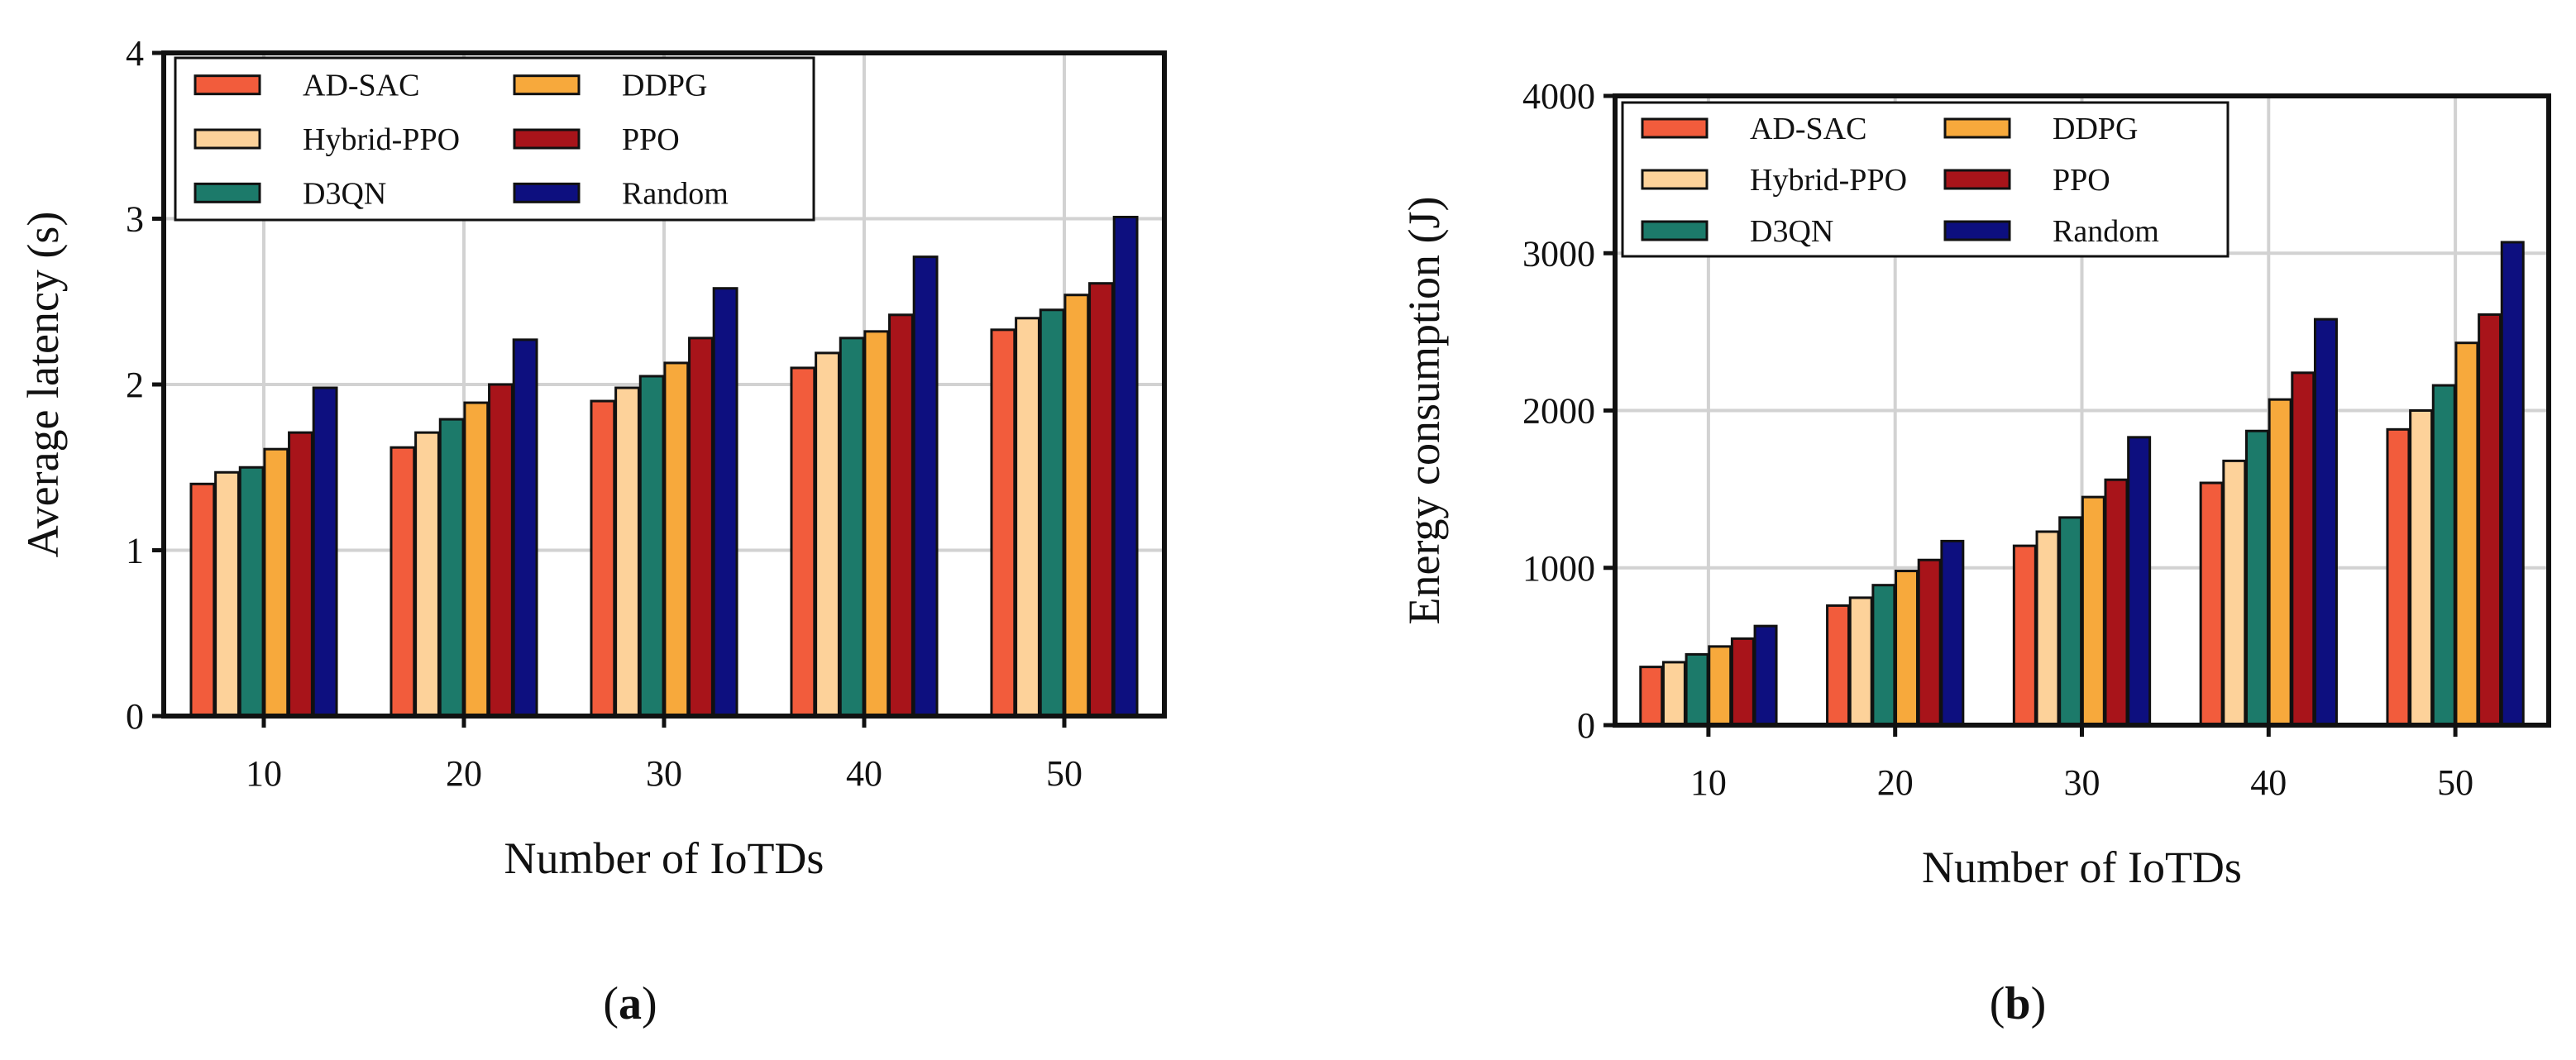  Describe the element at coordinates (630, 1003) in the screenshot. I see `panel-label-a: (a)` at that location.